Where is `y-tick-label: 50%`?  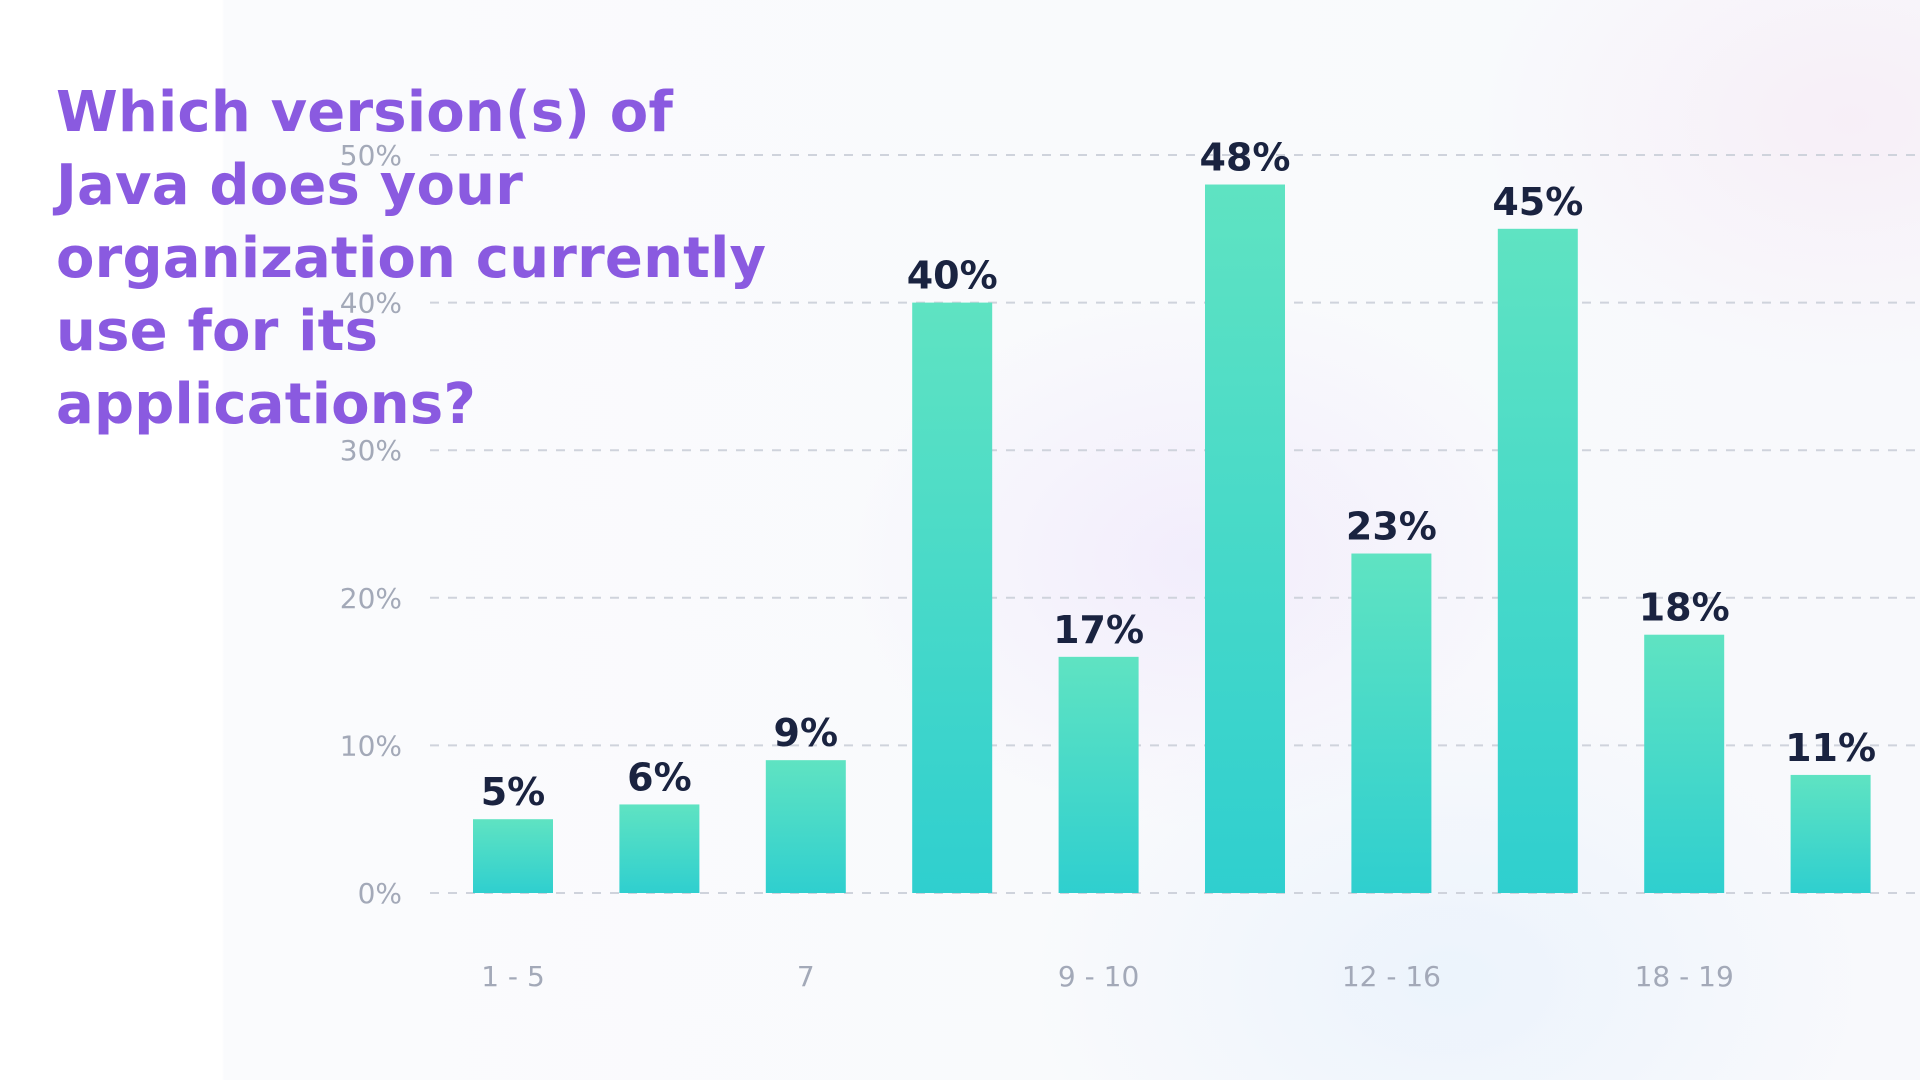 y-tick-label: 50% is located at coordinates (371, 155).